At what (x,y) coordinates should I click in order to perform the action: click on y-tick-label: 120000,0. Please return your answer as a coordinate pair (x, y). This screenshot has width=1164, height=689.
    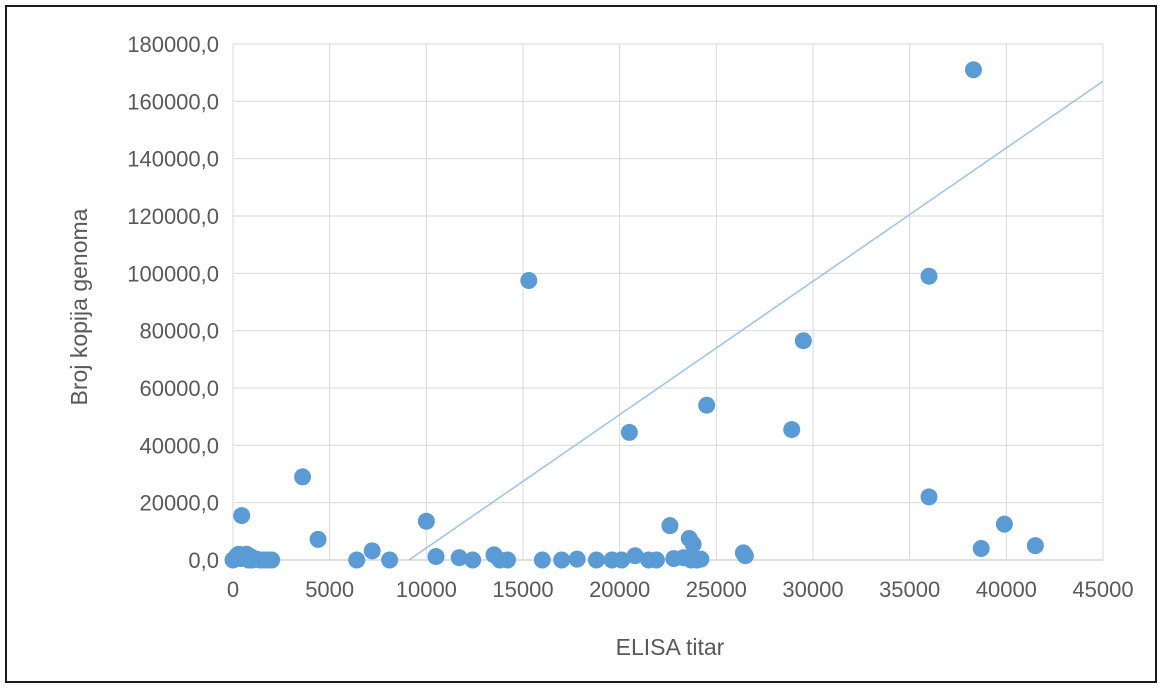
    Looking at the image, I should click on (173, 216).